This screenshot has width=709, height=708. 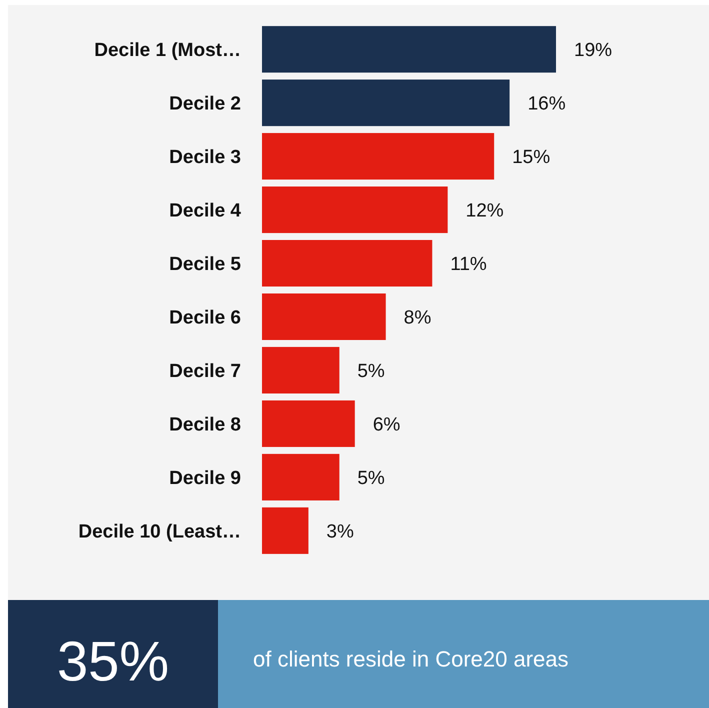 I want to click on data-label: 15%, so click(x=531, y=157).